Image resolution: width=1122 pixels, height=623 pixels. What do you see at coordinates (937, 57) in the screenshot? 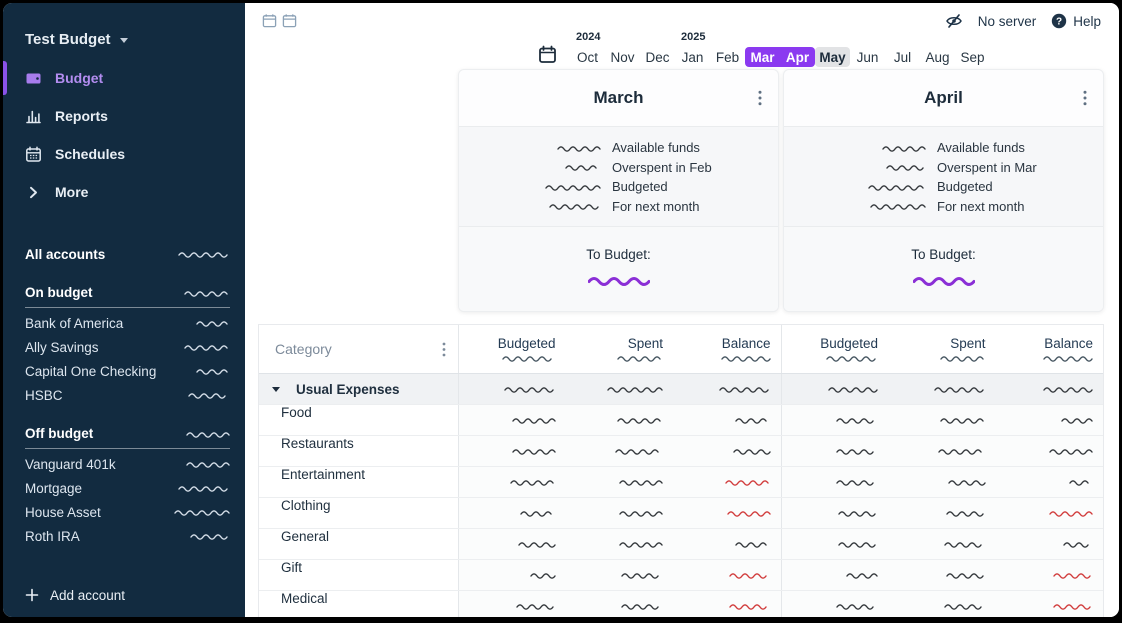
I see `month-button-aug: Aug` at bounding box center [937, 57].